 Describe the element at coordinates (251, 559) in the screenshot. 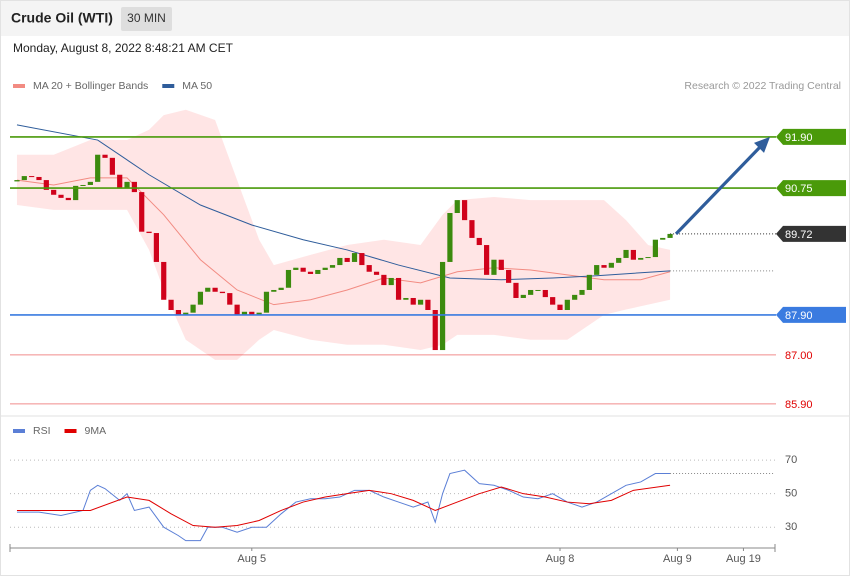

I see `x-tick-label: Aug 5` at that location.